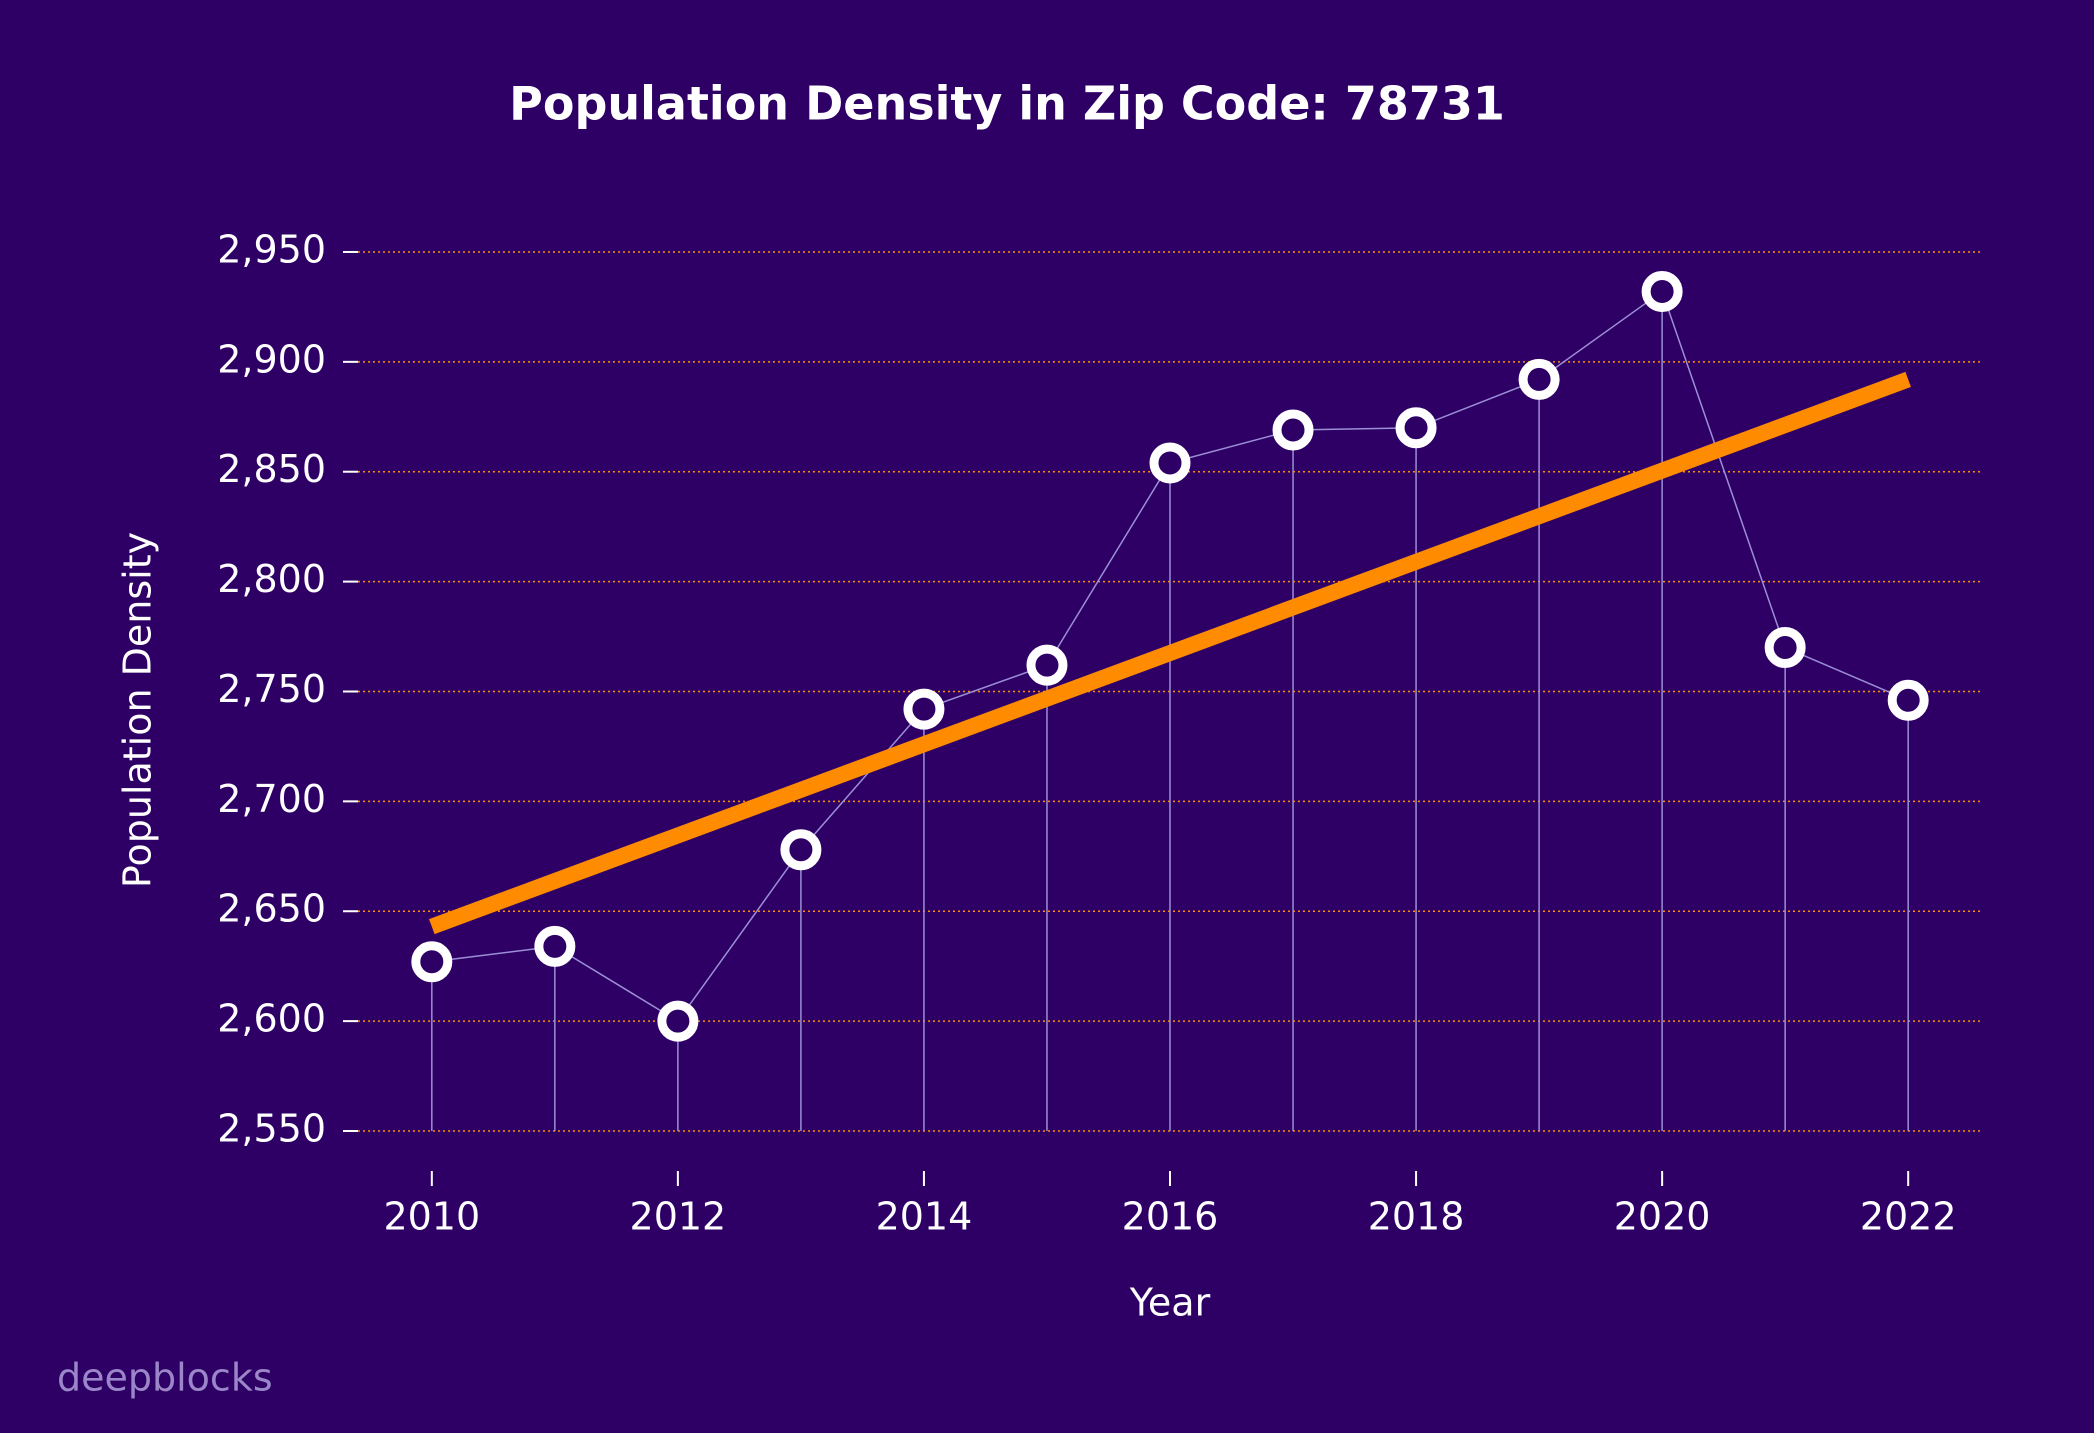 This screenshot has height=1433, width=2094. I want to click on x-tick-label: 2012, so click(678, 1217).